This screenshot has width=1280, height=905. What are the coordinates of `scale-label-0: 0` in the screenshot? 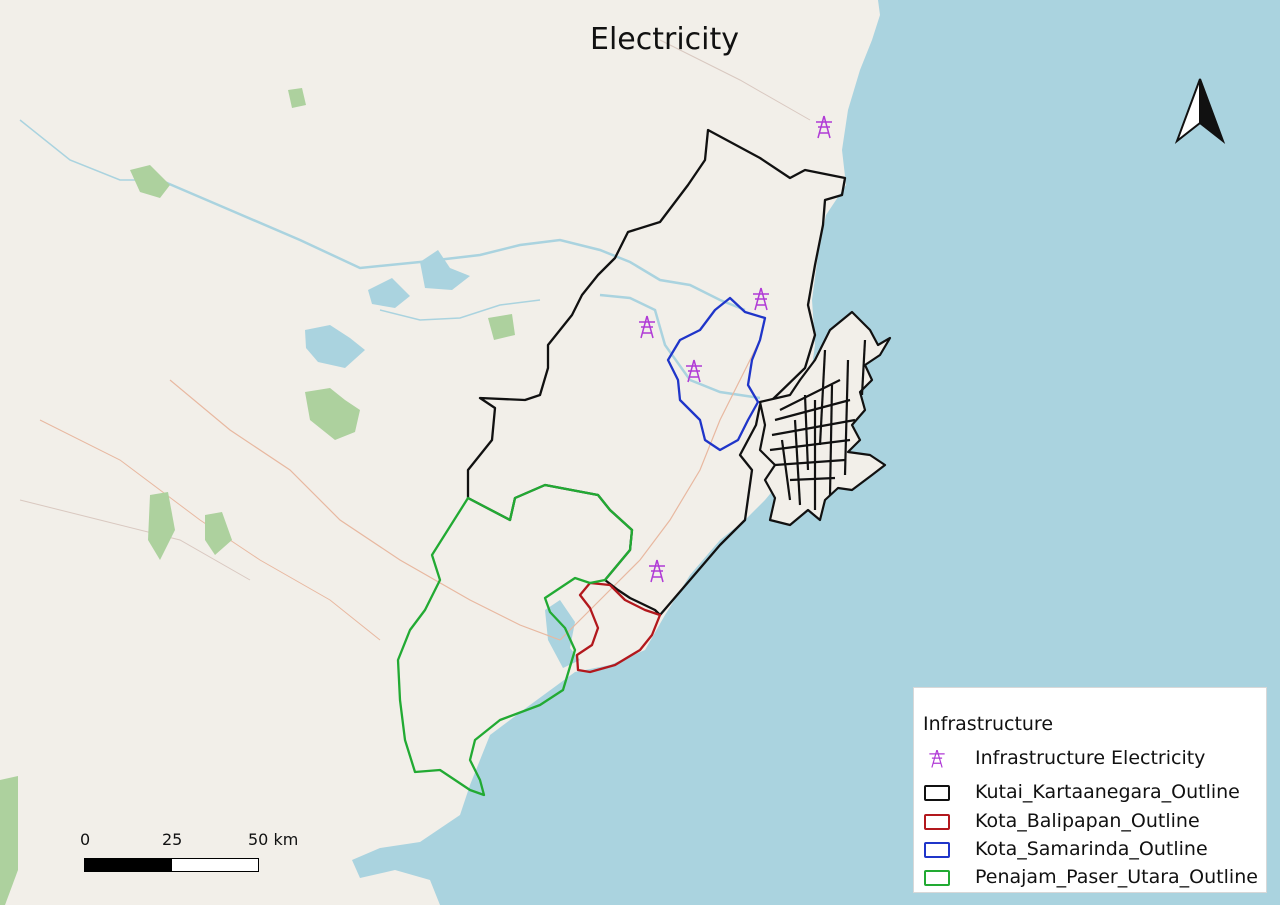 It's located at (85, 839).